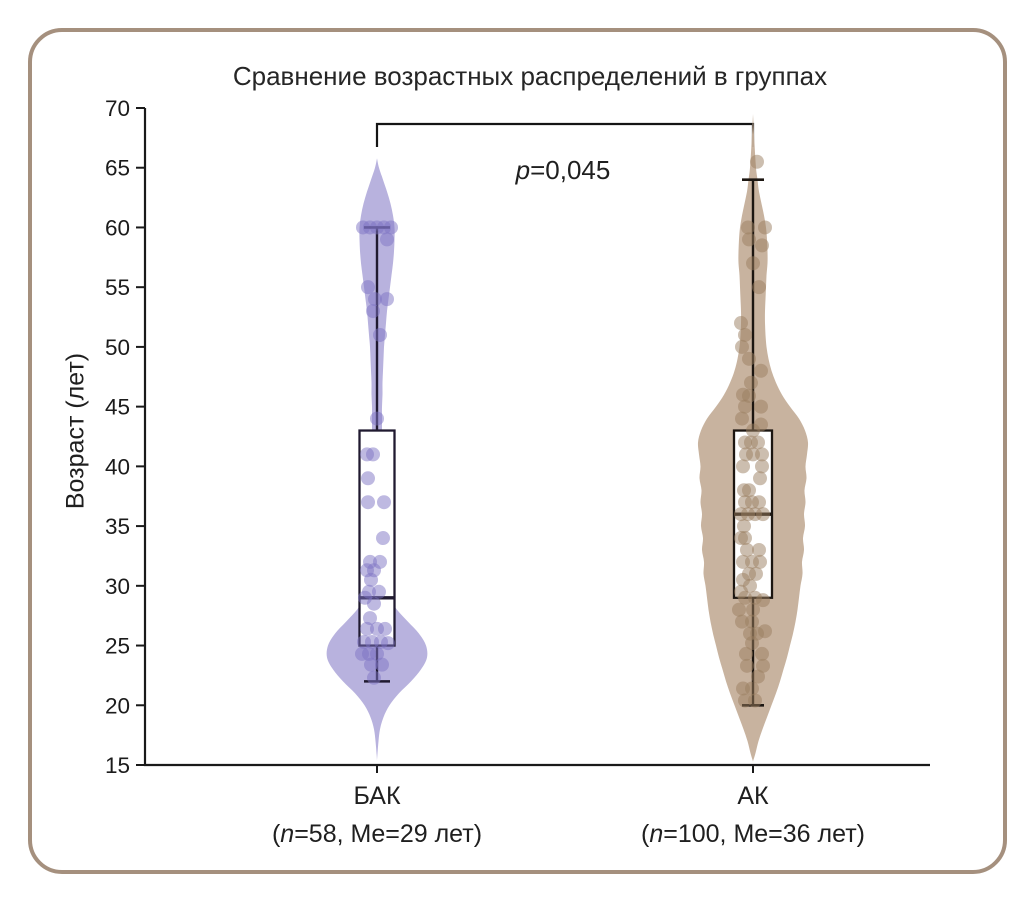 This screenshot has height=902, width=1035. What do you see at coordinates (377, 834) in the screenshot?
I see `group-stats: (n=58, Me=29 лет)` at bounding box center [377, 834].